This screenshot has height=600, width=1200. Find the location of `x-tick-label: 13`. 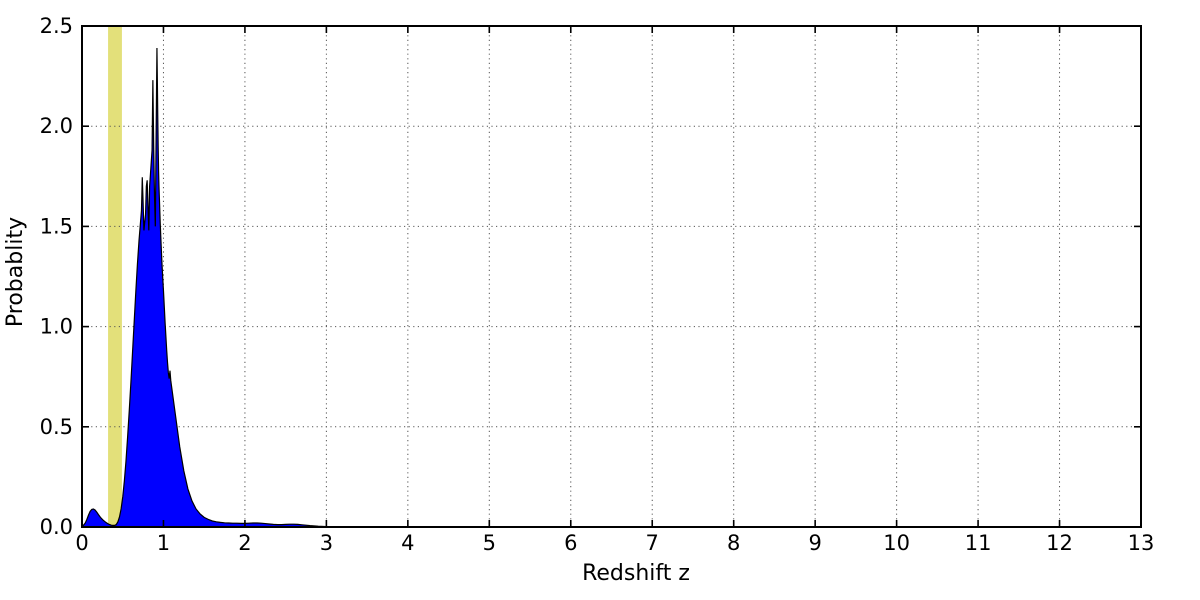

x-tick-label: 13 is located at coordinates (1141, 543).